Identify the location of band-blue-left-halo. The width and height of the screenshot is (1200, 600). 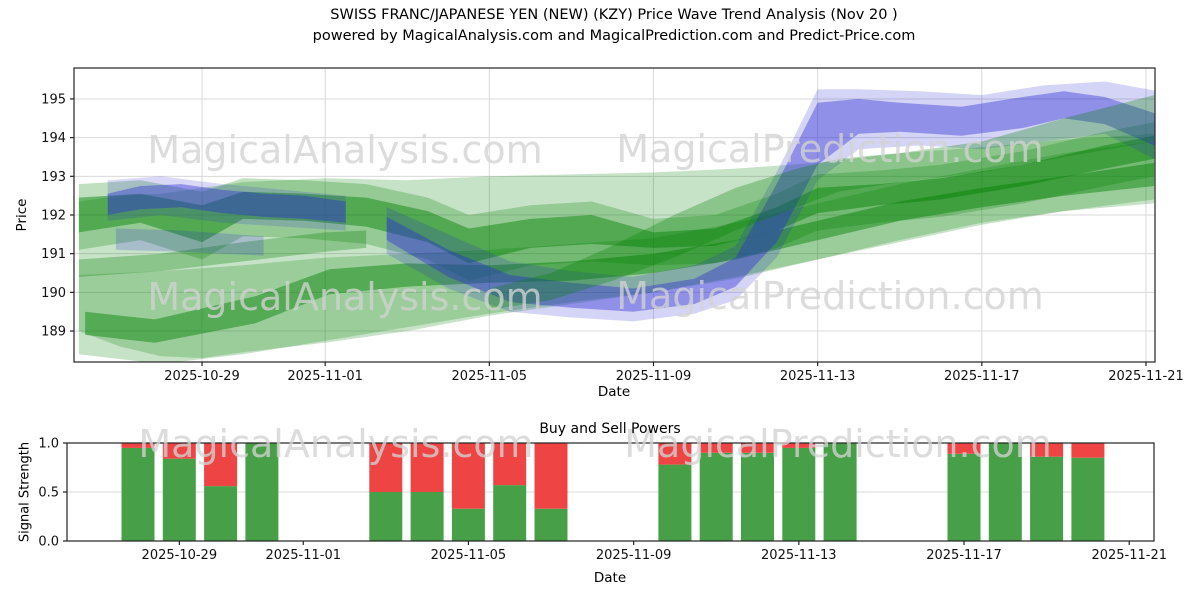
(226, 203).